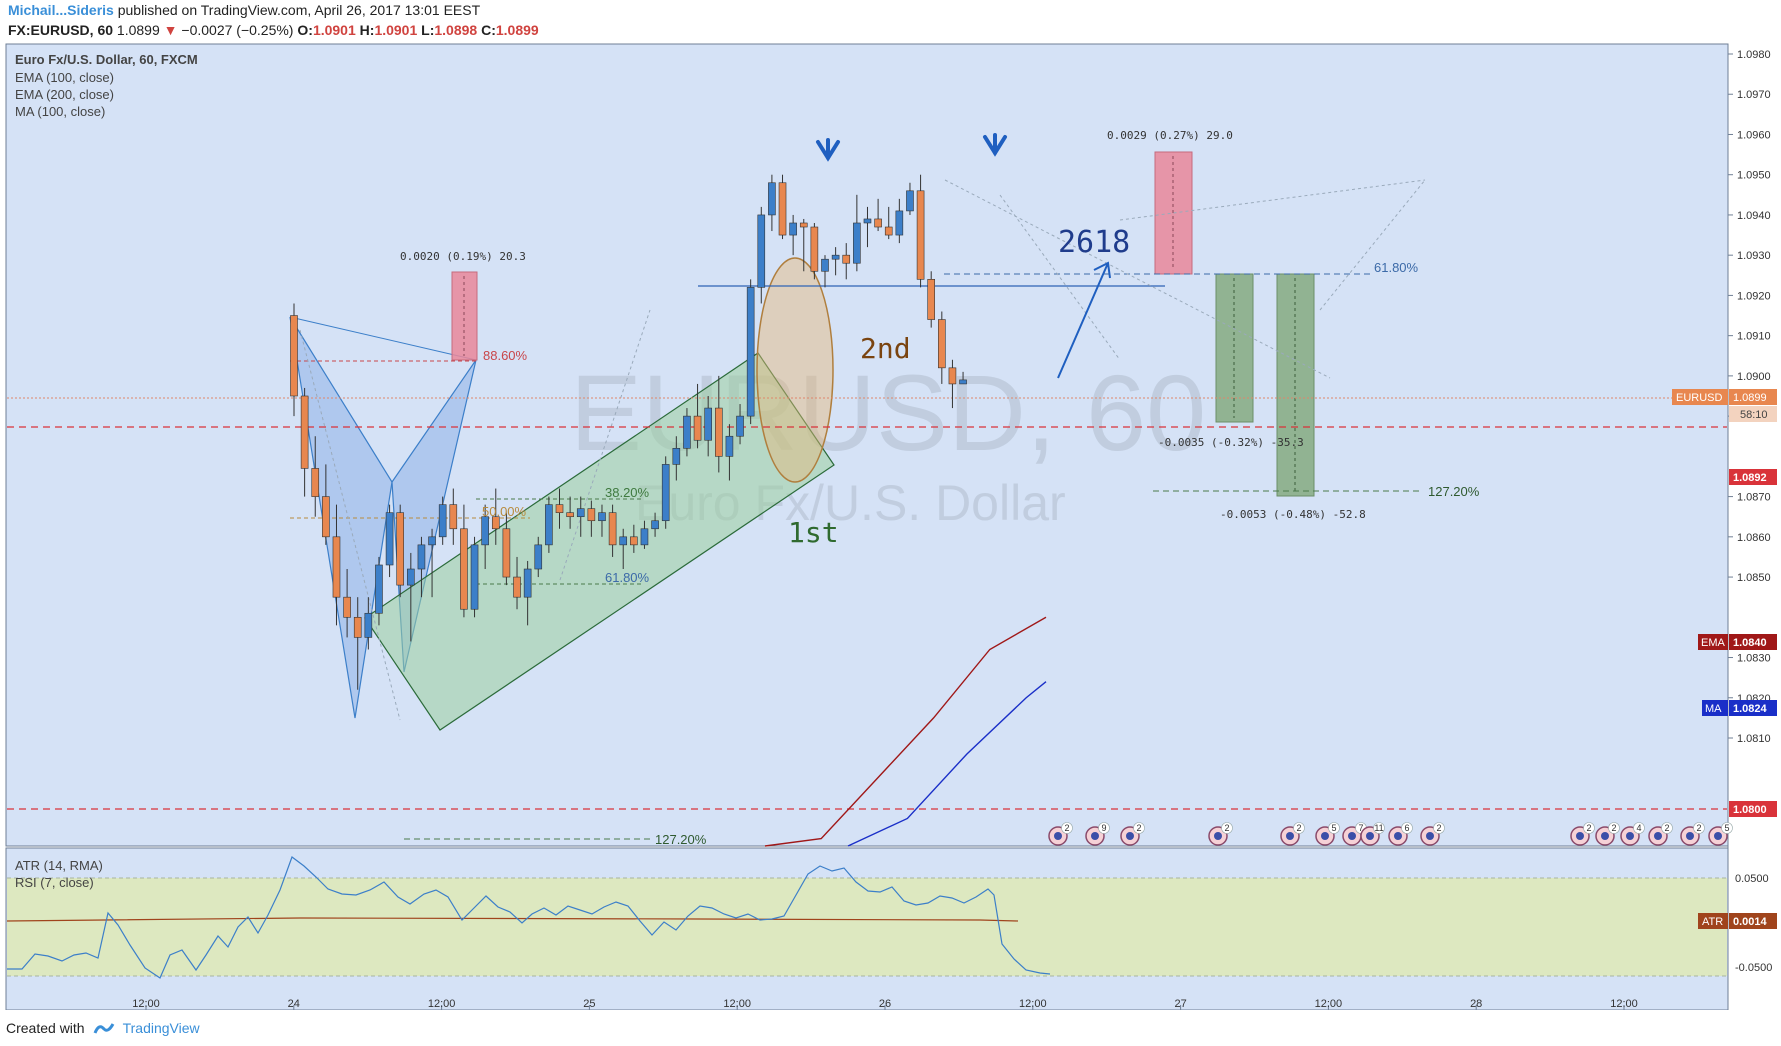 Image resolution: width=1781 pixels, height=1046 pixels. I want to click on time-axis: 12:00 24 12:00 25 12:00 26 12:00 27 12:00 28 12:00, so click(885, 1004).